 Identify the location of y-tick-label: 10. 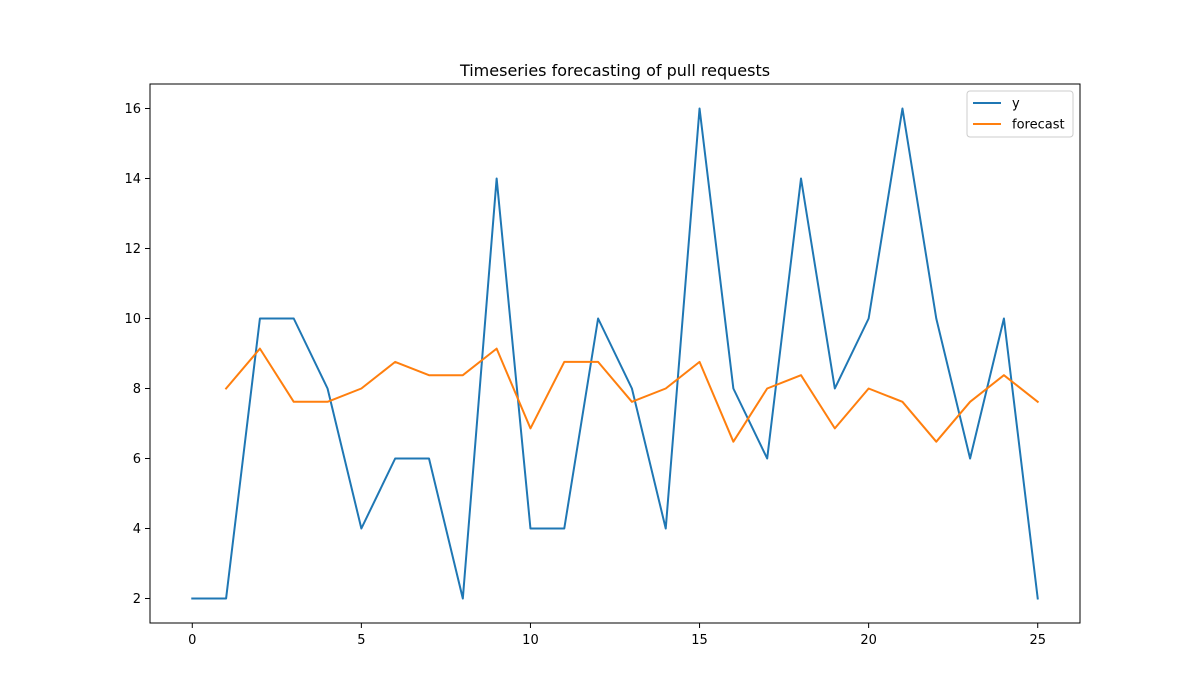
(132, 319).